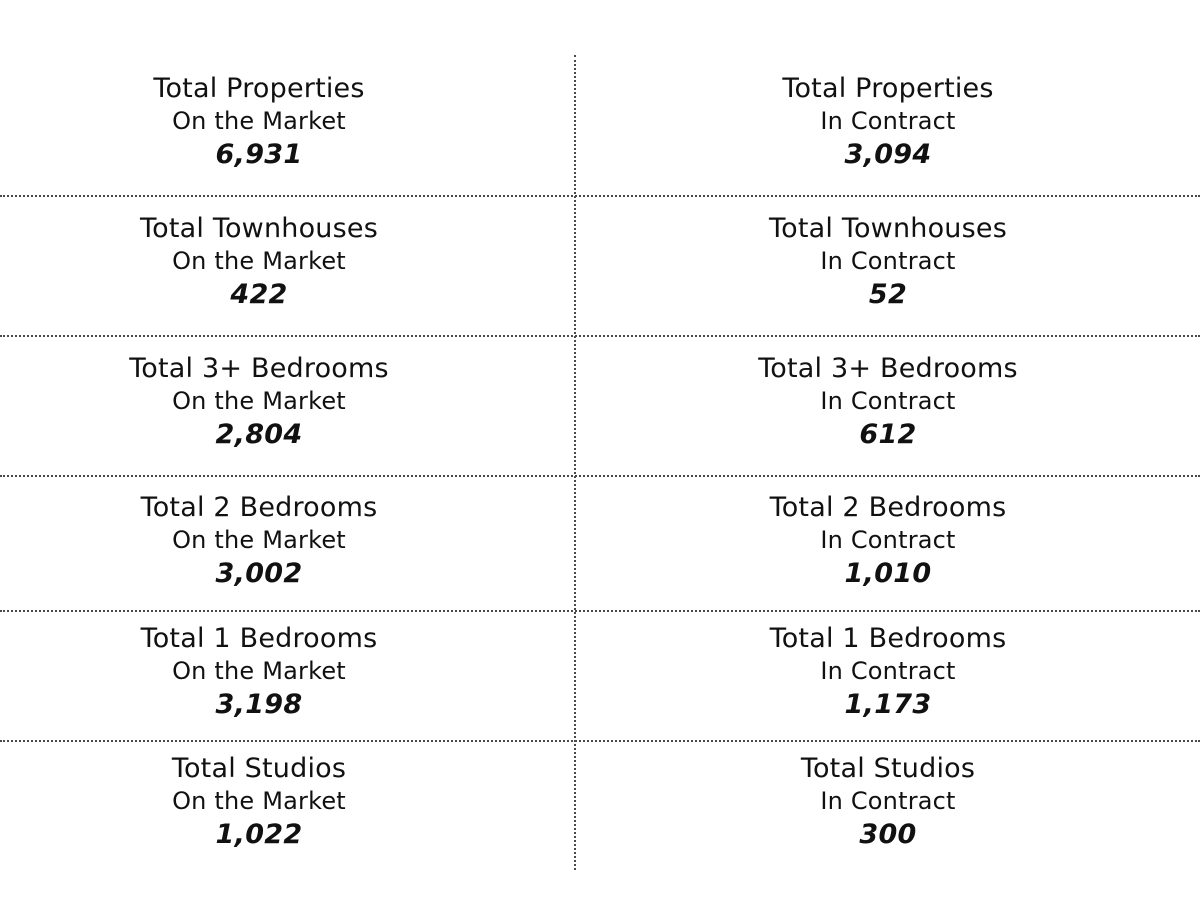  Describe the element at coordinates (259, 573) in the screenshot. I see `stat-value: 3,002` at that location.